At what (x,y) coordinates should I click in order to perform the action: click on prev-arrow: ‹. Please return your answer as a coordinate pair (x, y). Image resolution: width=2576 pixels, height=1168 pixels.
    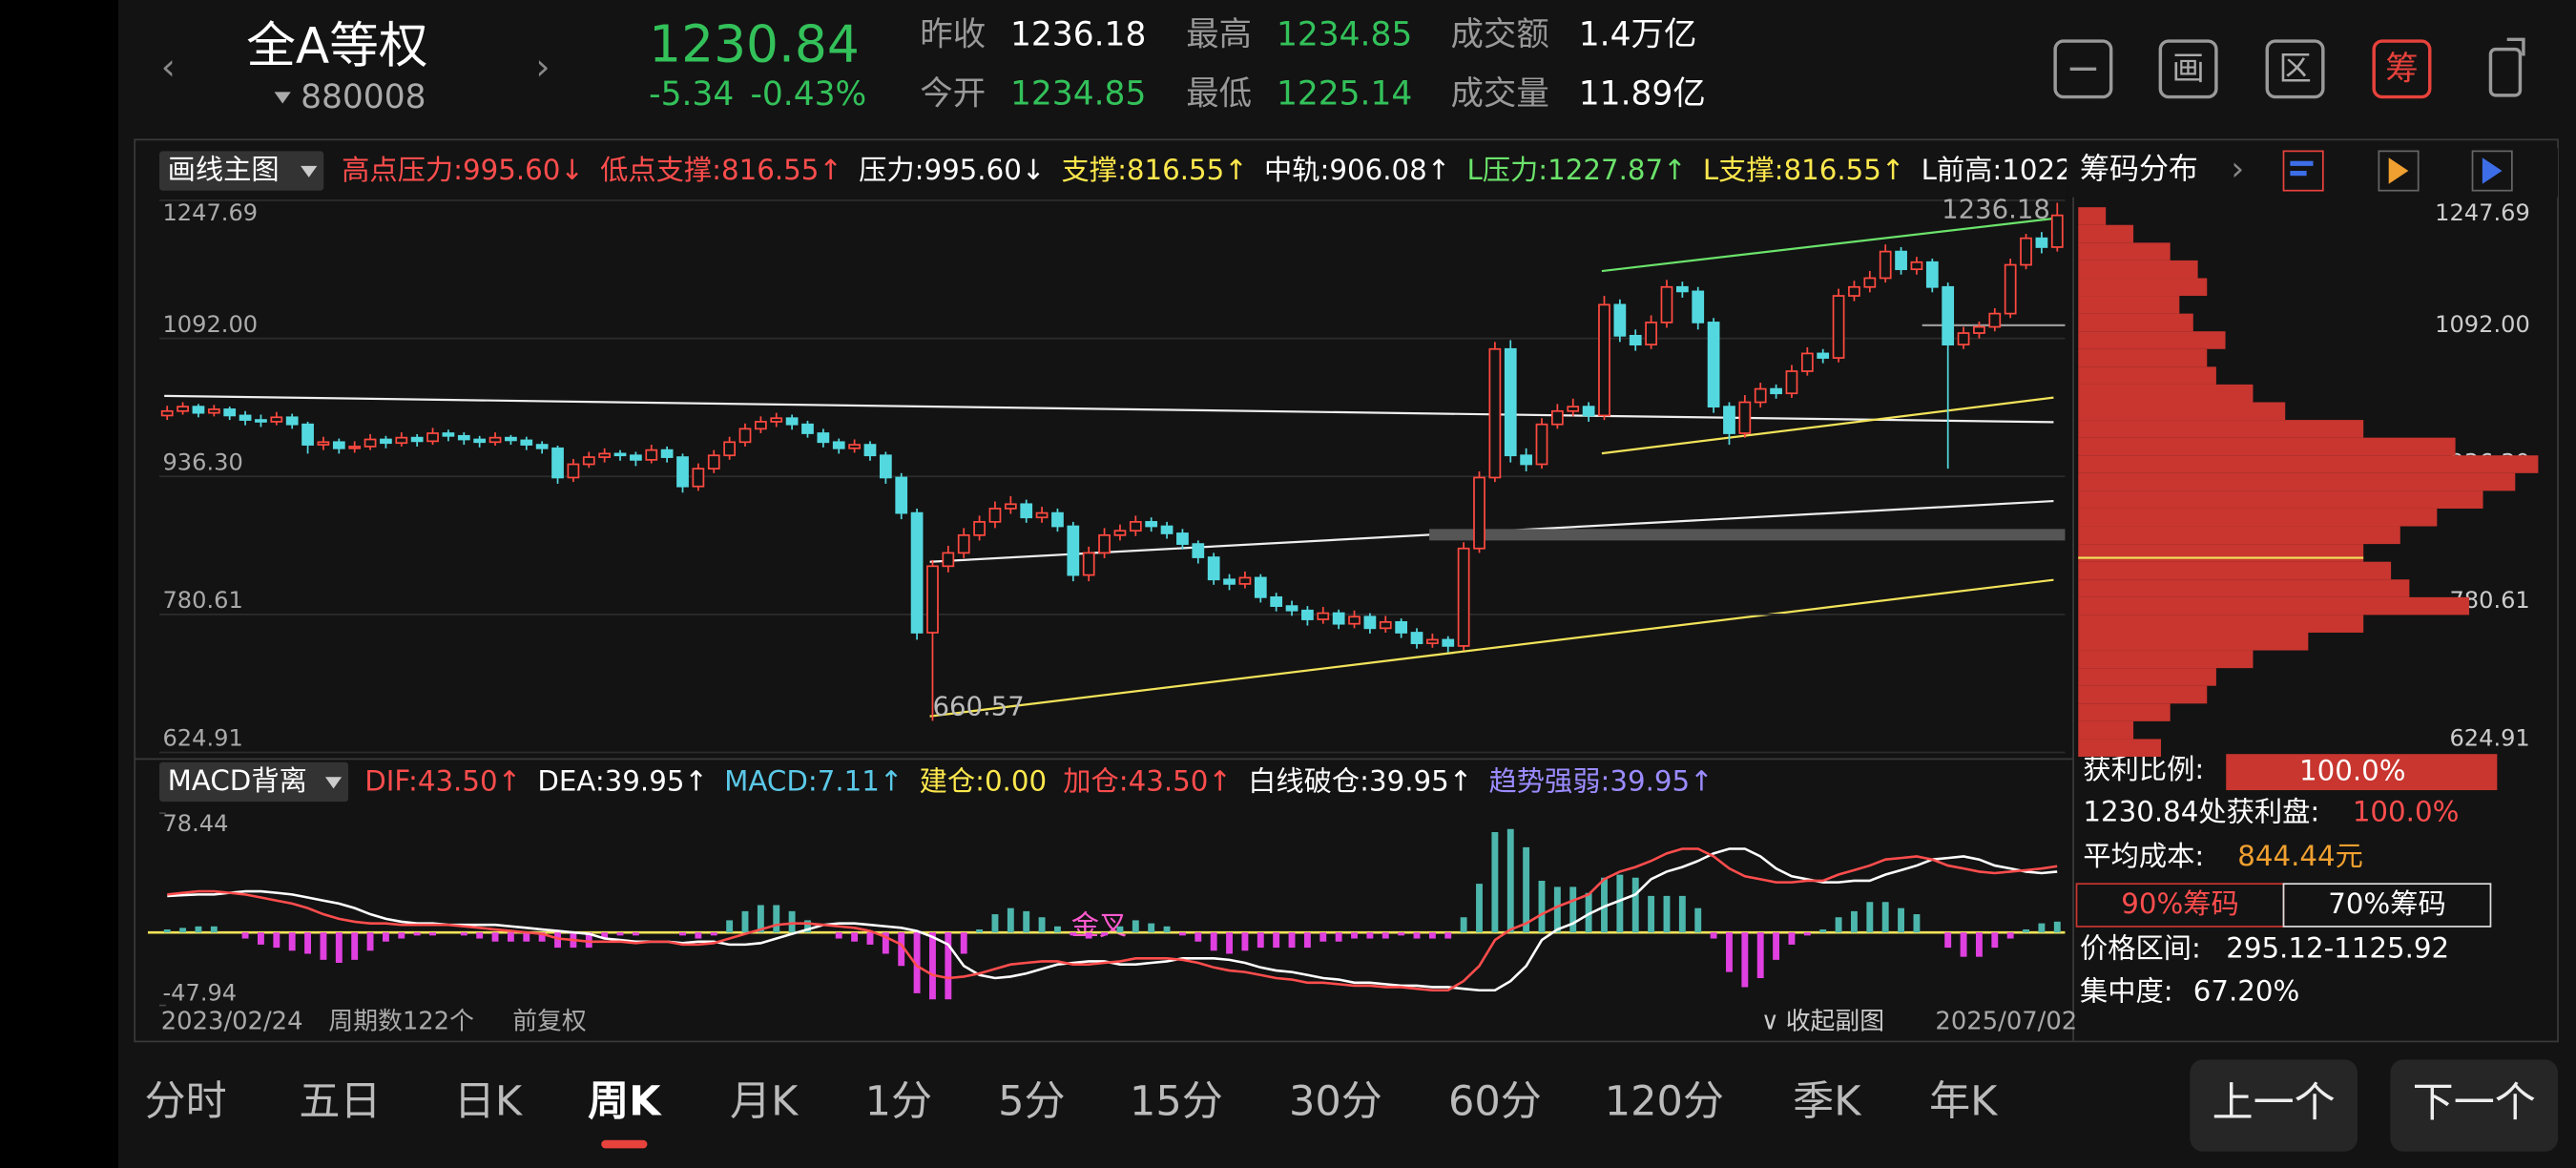
    Looking at the image, I should click on (168, 67).